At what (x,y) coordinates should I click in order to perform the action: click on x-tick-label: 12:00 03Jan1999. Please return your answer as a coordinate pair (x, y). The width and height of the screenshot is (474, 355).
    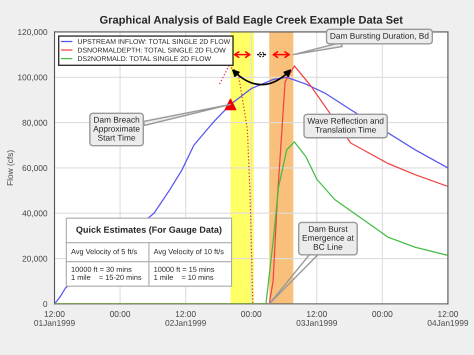
    Looking at the image, I should click on (317, 318).